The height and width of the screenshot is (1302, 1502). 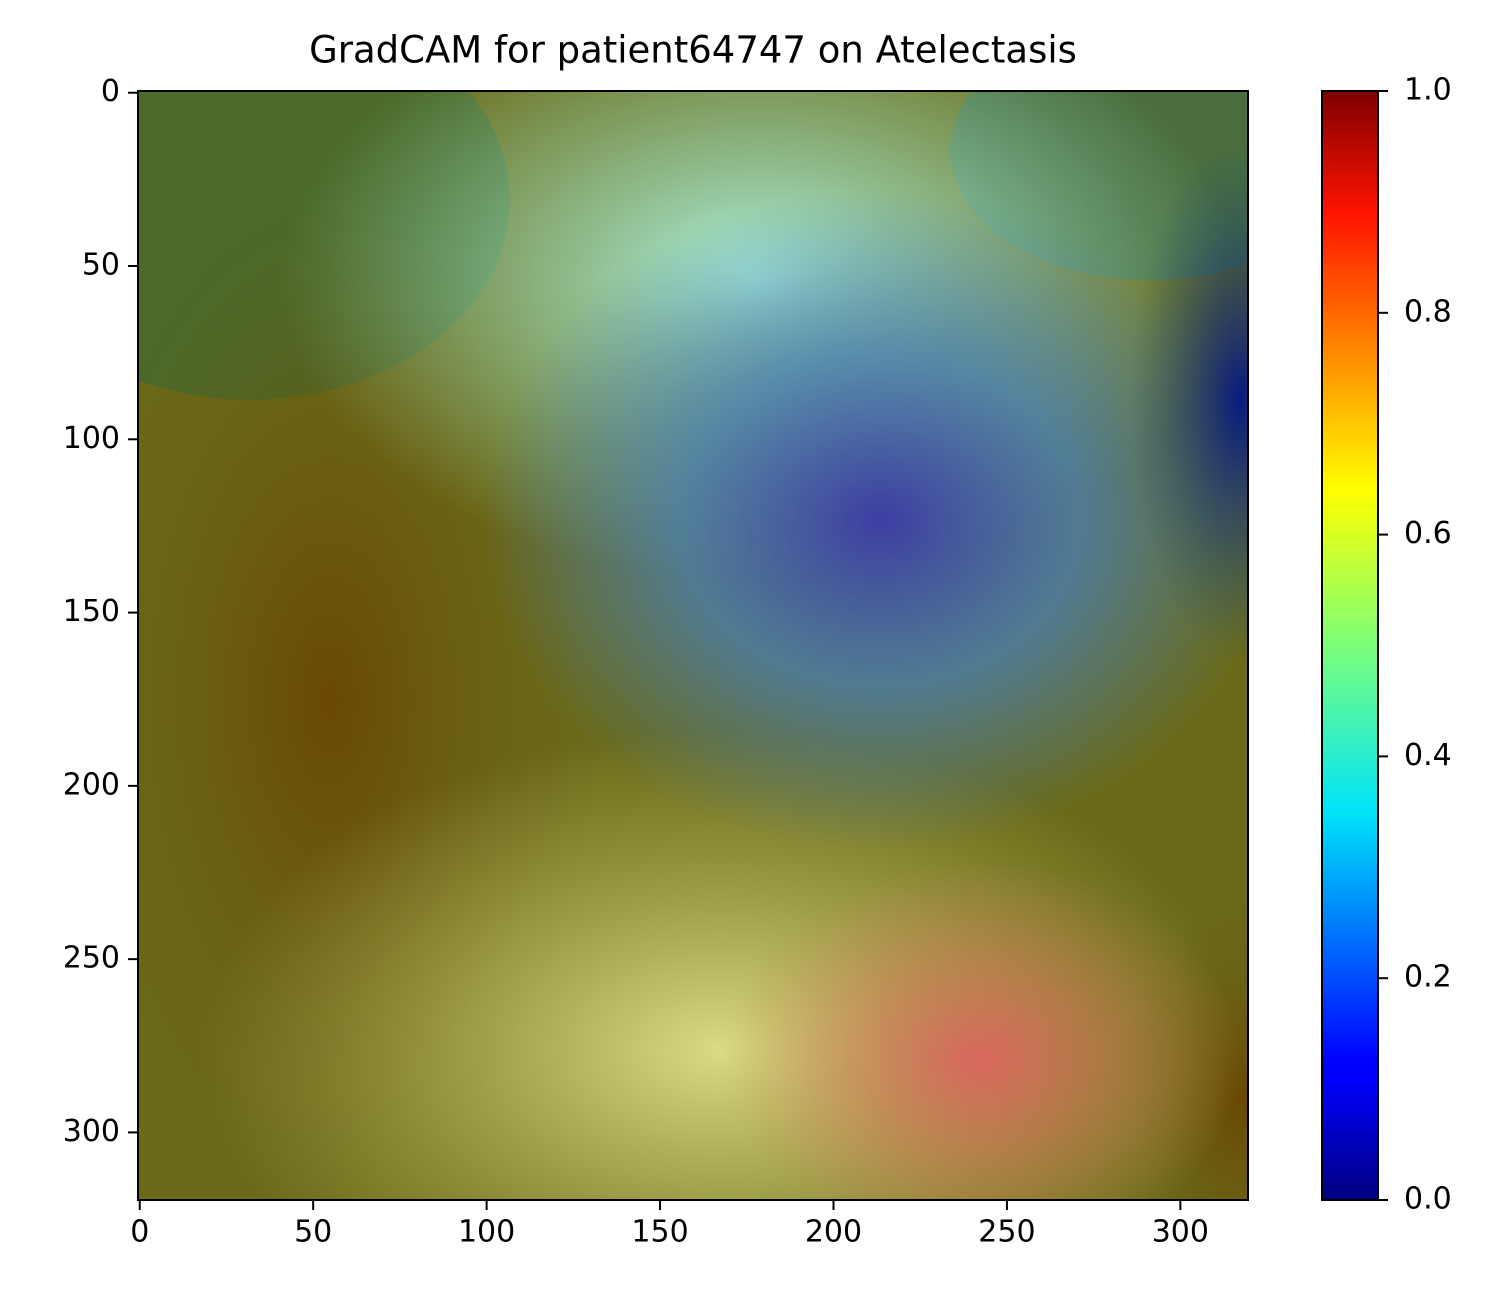 I want to click on y-tick-label: 200, so click(x=91, y=784).